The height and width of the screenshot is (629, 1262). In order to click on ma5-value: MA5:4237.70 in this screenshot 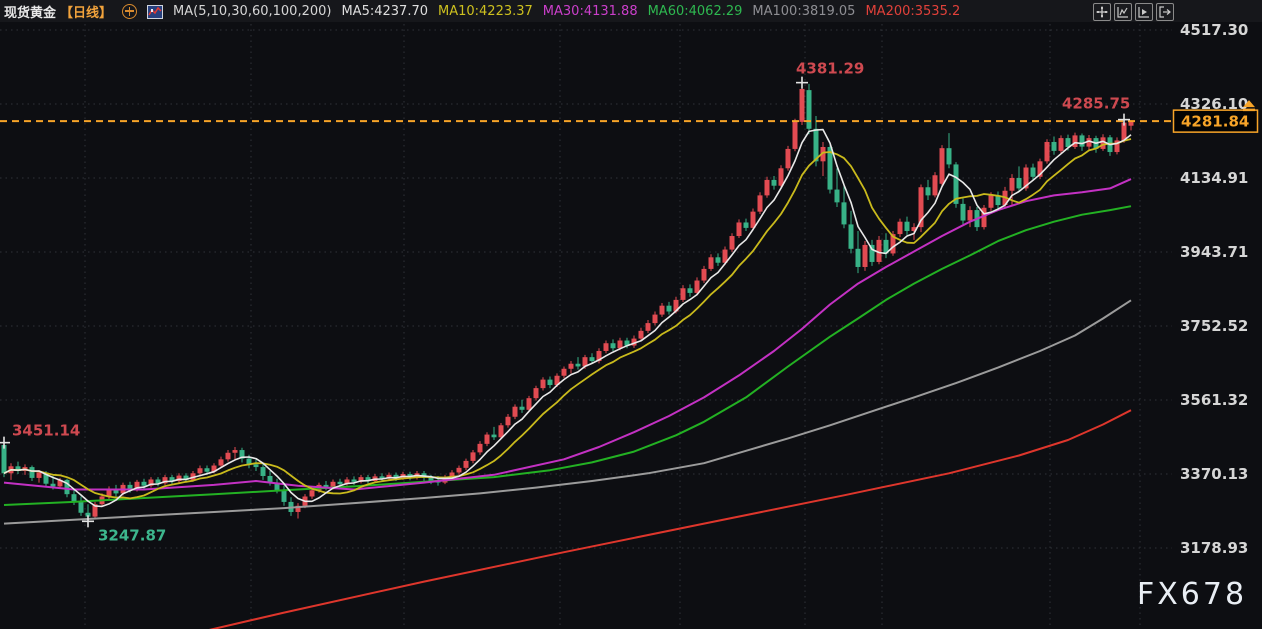, I will do `click(384, 11)`.